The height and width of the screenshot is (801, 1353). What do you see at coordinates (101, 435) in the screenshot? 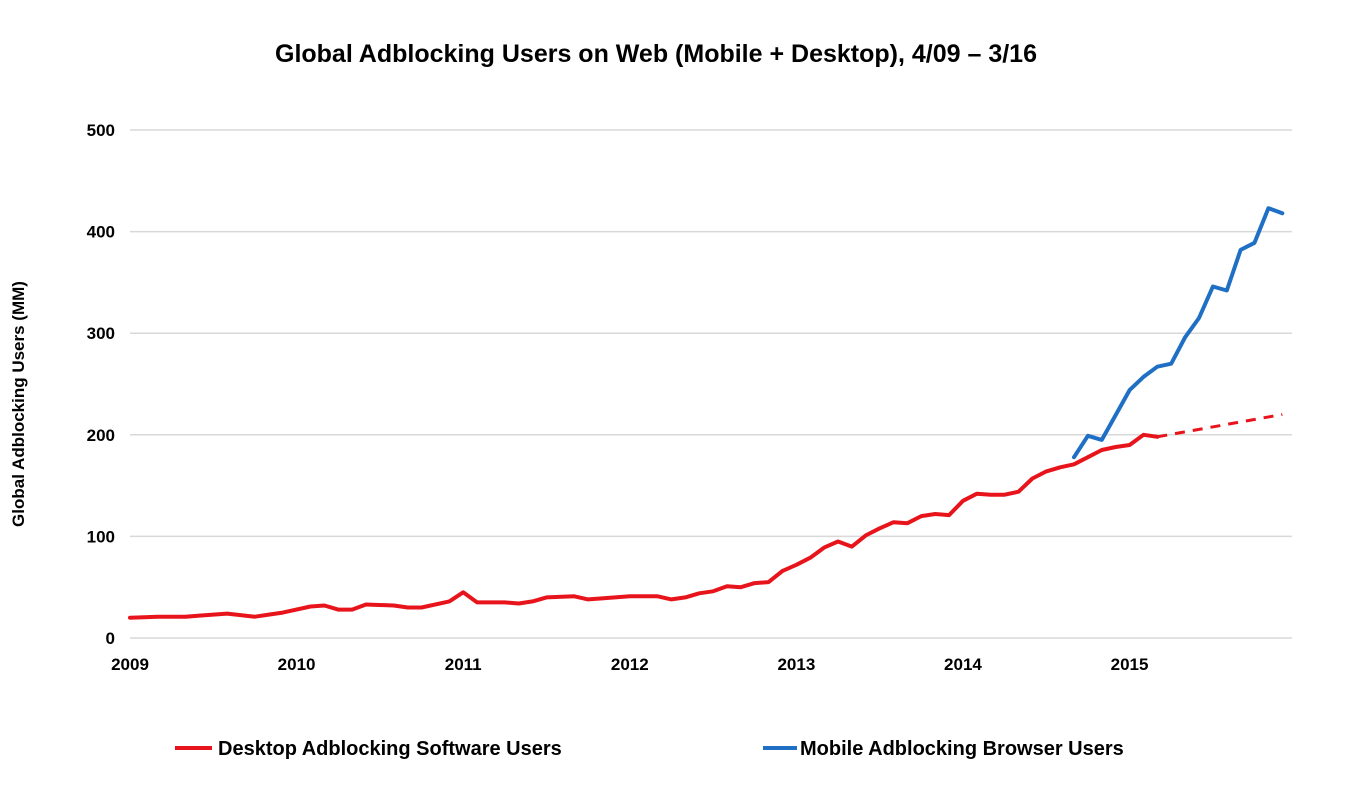
I see `y-tick-label: 200` at bounding box center [101, 435].